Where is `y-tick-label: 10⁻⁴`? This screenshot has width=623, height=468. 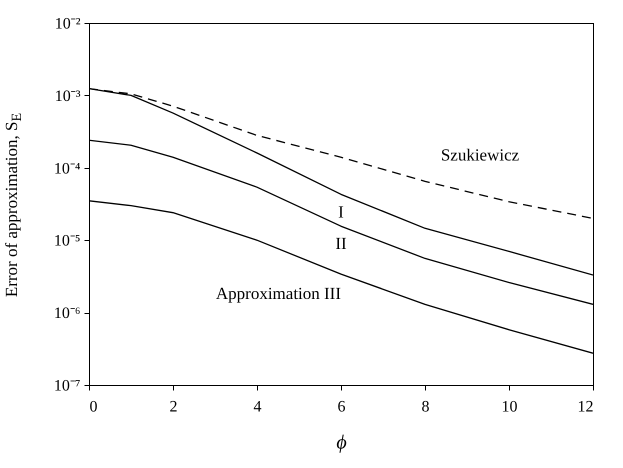 y-tick-label: 10⁻⁴ is located at coordinates (67, 169).